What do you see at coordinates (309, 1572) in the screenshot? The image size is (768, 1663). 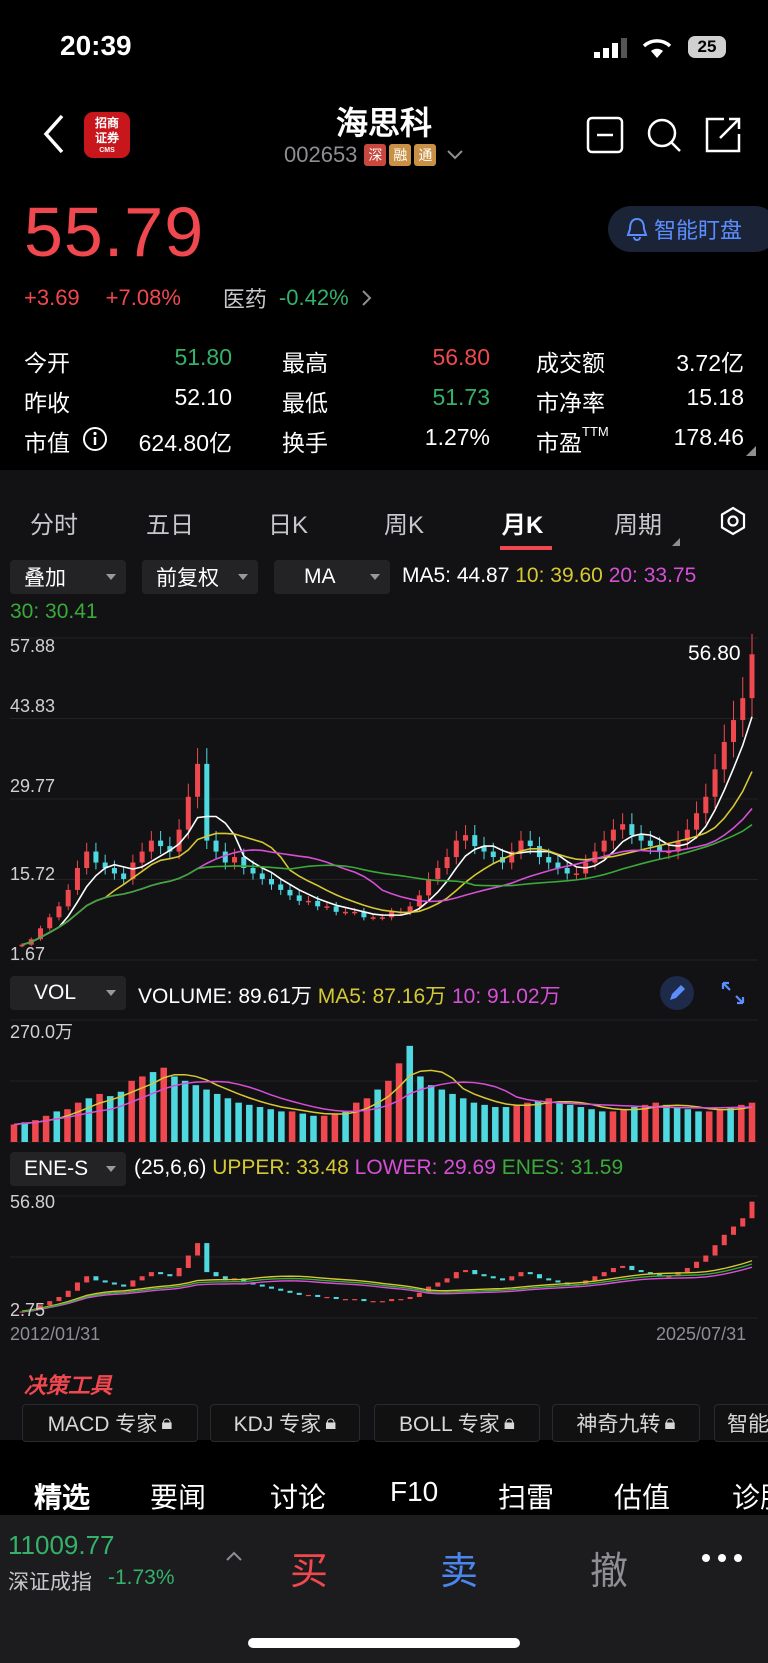 I see `buy-button: 买` at bounding box center [309, 1572].